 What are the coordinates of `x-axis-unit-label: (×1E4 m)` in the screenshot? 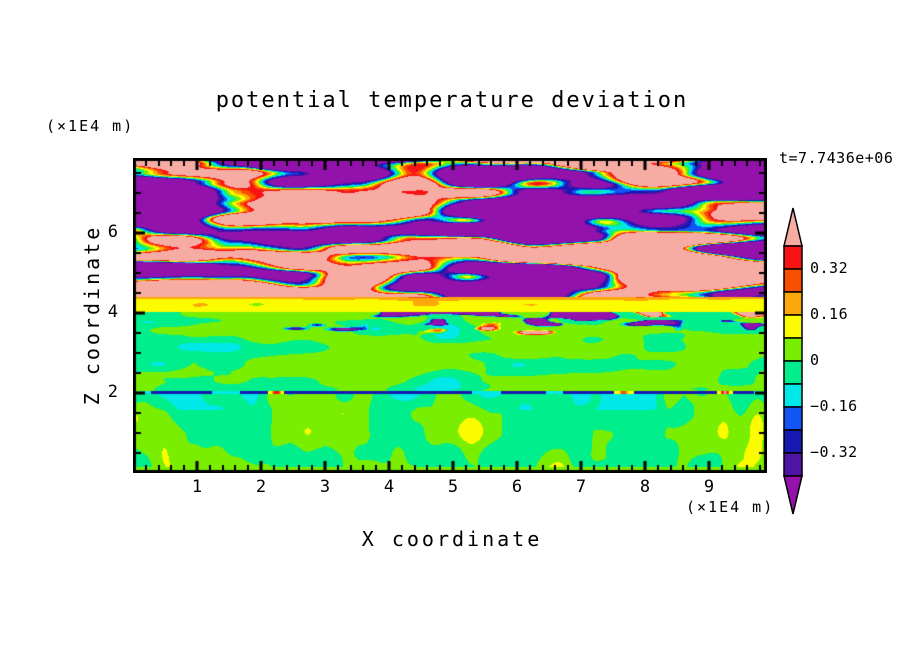 It's located at (730, 507).